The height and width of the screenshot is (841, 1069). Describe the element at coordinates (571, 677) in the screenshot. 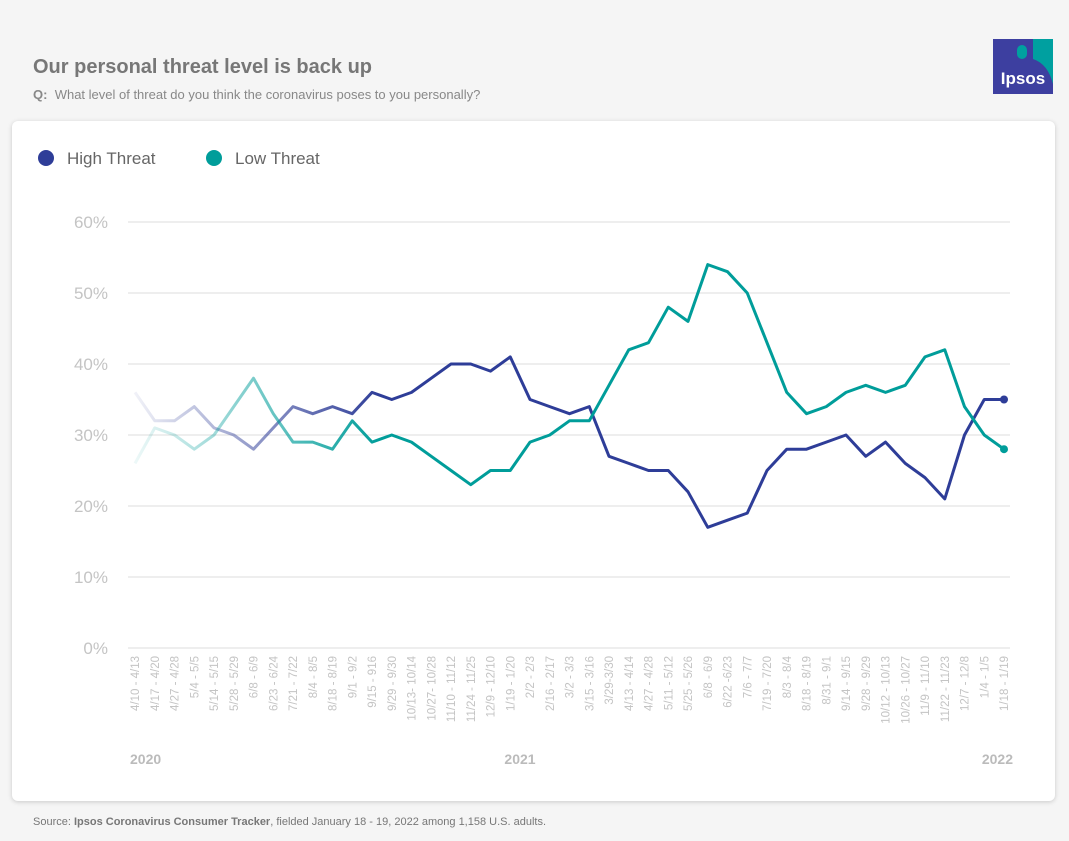

I see `x-tick-label: 3/2 - 3/3` at that location.